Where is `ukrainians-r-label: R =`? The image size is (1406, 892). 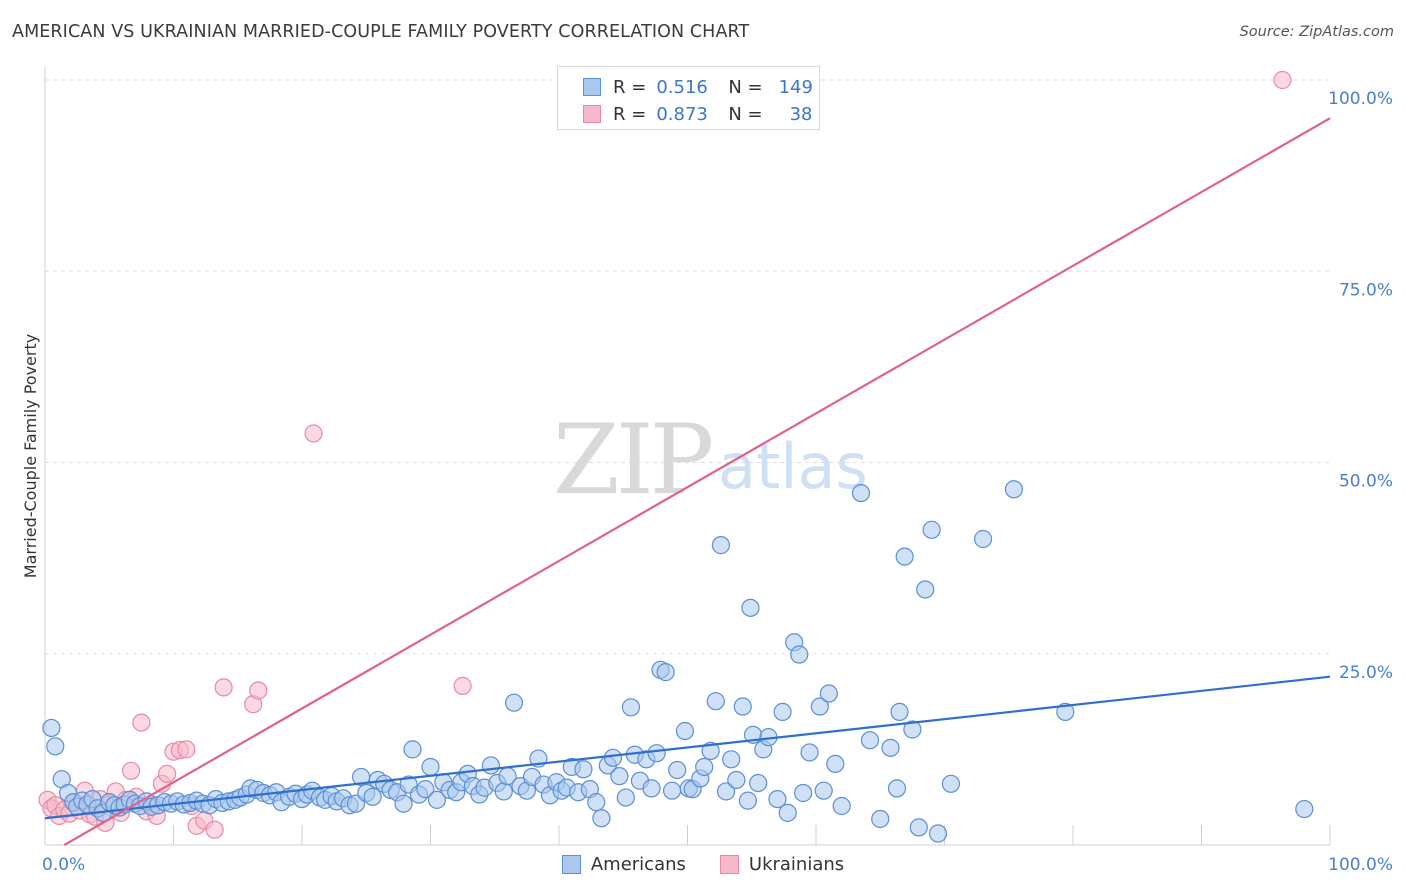 ukrainians-r-label: R = is located at coordinates (630, 114).